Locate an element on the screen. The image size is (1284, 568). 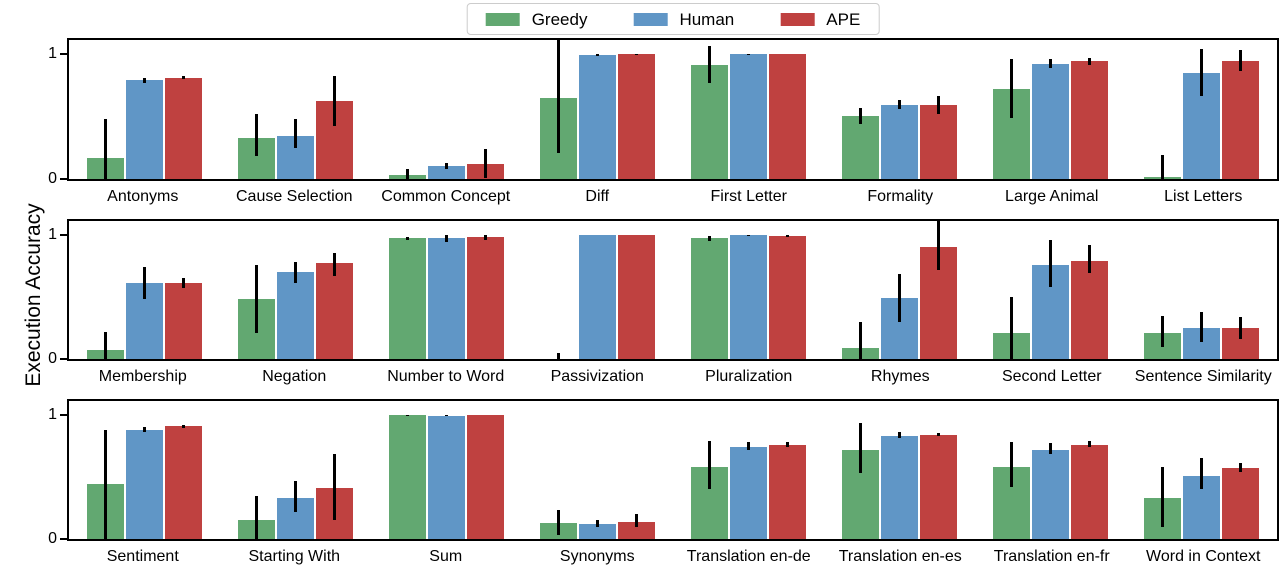
bar-group-antonyms is located at coordinates (144, 109).